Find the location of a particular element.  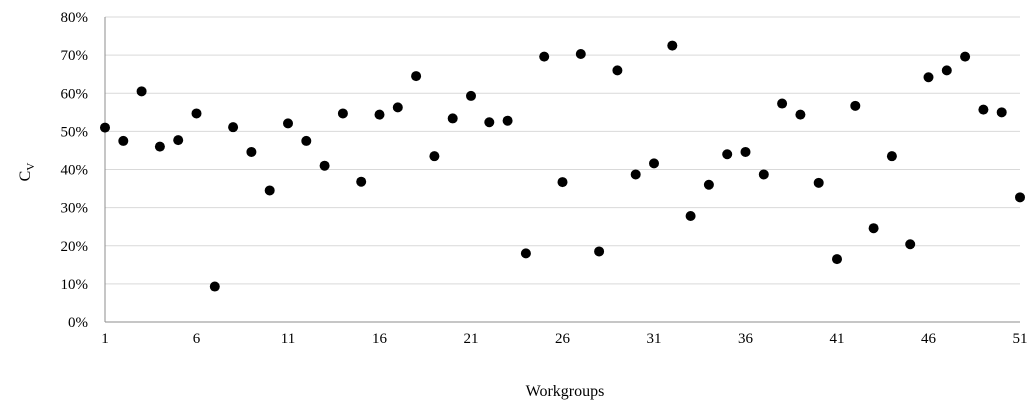

x-tick-label: 21 is located at coordinates (471, 339).